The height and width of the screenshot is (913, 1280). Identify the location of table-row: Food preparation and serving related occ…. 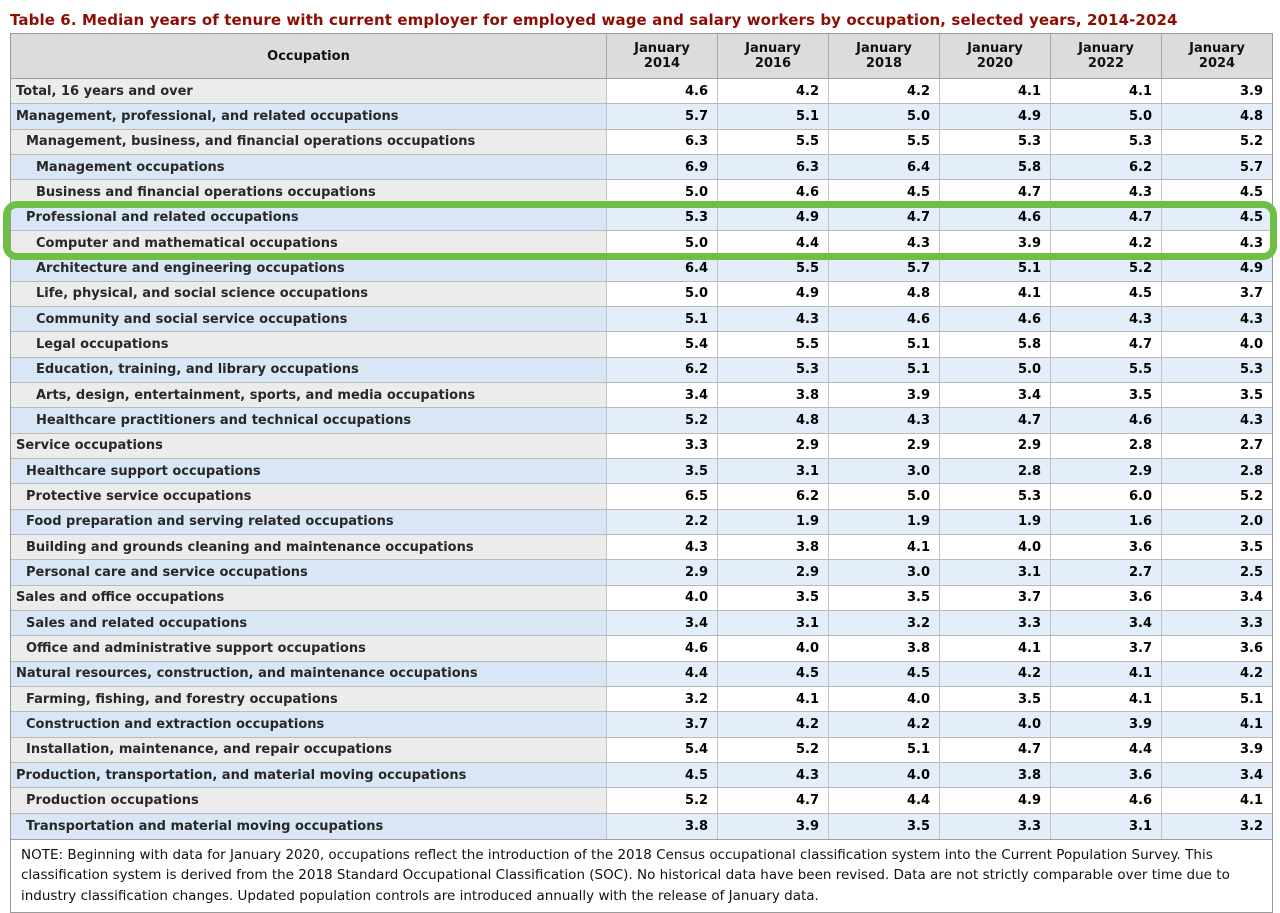
(641, 522).